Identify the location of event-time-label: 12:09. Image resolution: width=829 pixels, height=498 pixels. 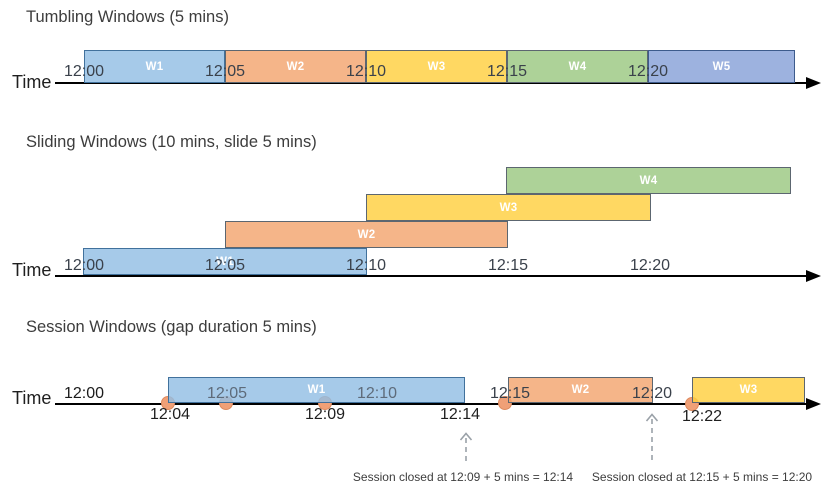
(325, 414).